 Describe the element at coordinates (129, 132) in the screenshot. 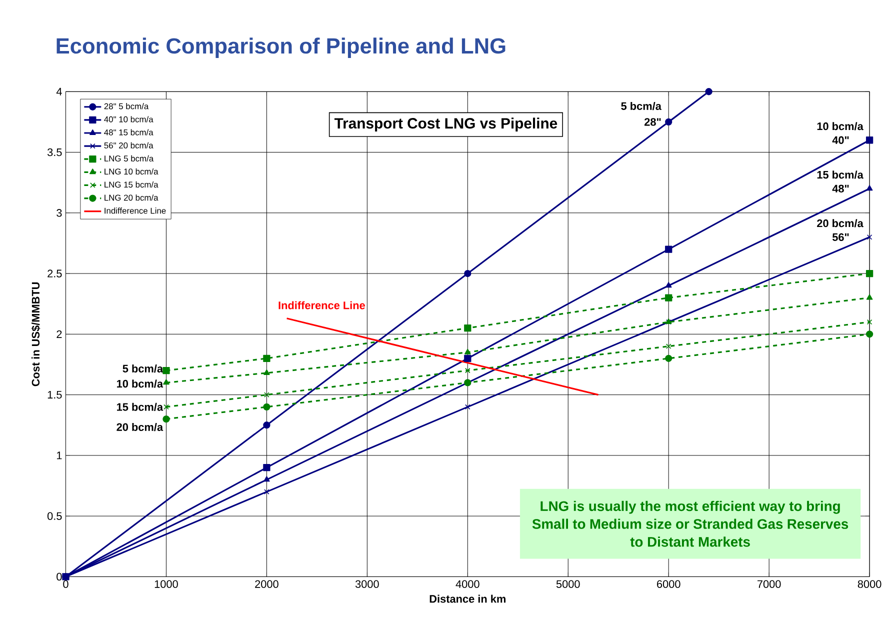

I see `legend-label: 48" 15 bcm/a` at that location.